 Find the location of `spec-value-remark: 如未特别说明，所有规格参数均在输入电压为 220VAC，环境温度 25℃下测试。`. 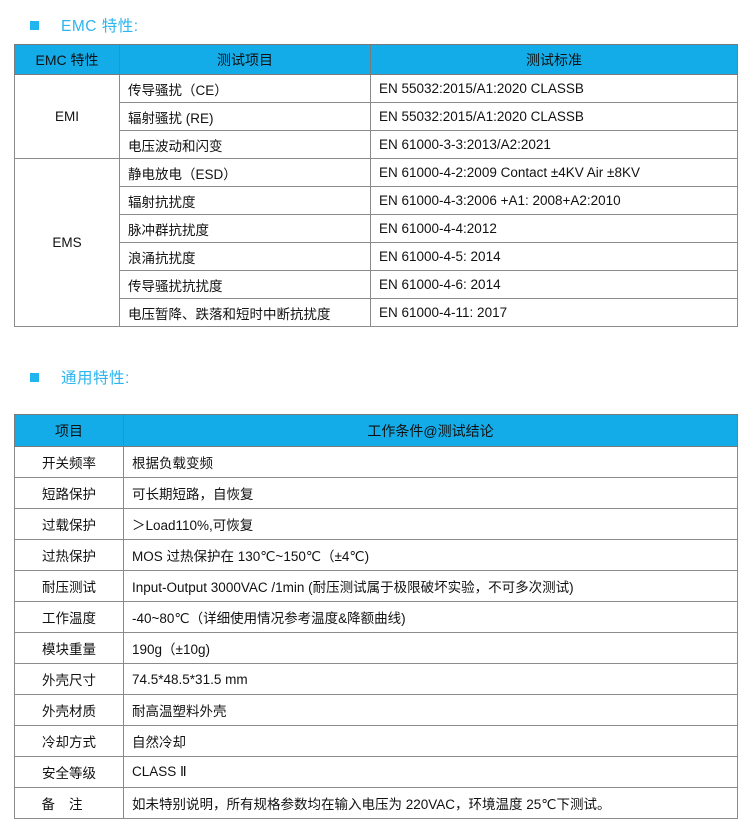

spec-value-remark: 如未特别说明，所有规格参数均在输入电压为 220VAC，环境温度 25℃下测试。 is located at coordinates (430, 803).